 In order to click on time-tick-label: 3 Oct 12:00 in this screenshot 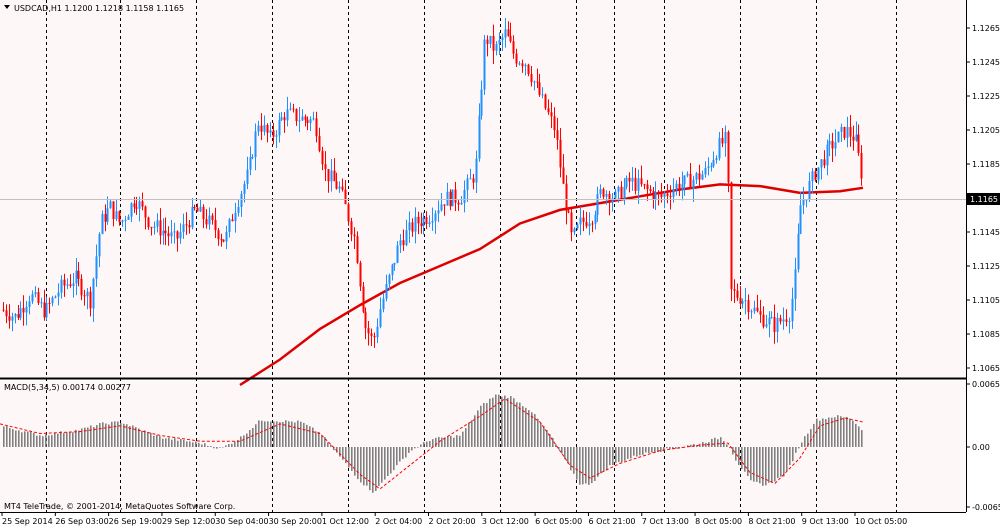, I will do `click(505, 521)`.